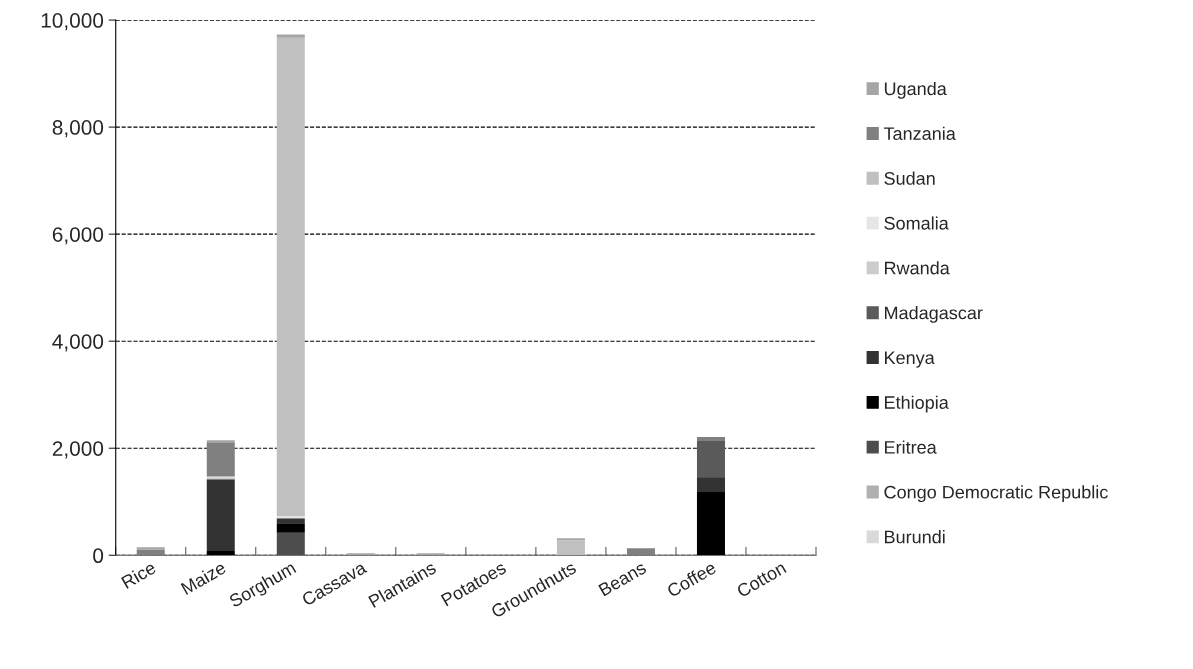 The width and height of the screenshot is (1193, 669). I want to click on y-tick-label: 8,000, so click(78, 129).